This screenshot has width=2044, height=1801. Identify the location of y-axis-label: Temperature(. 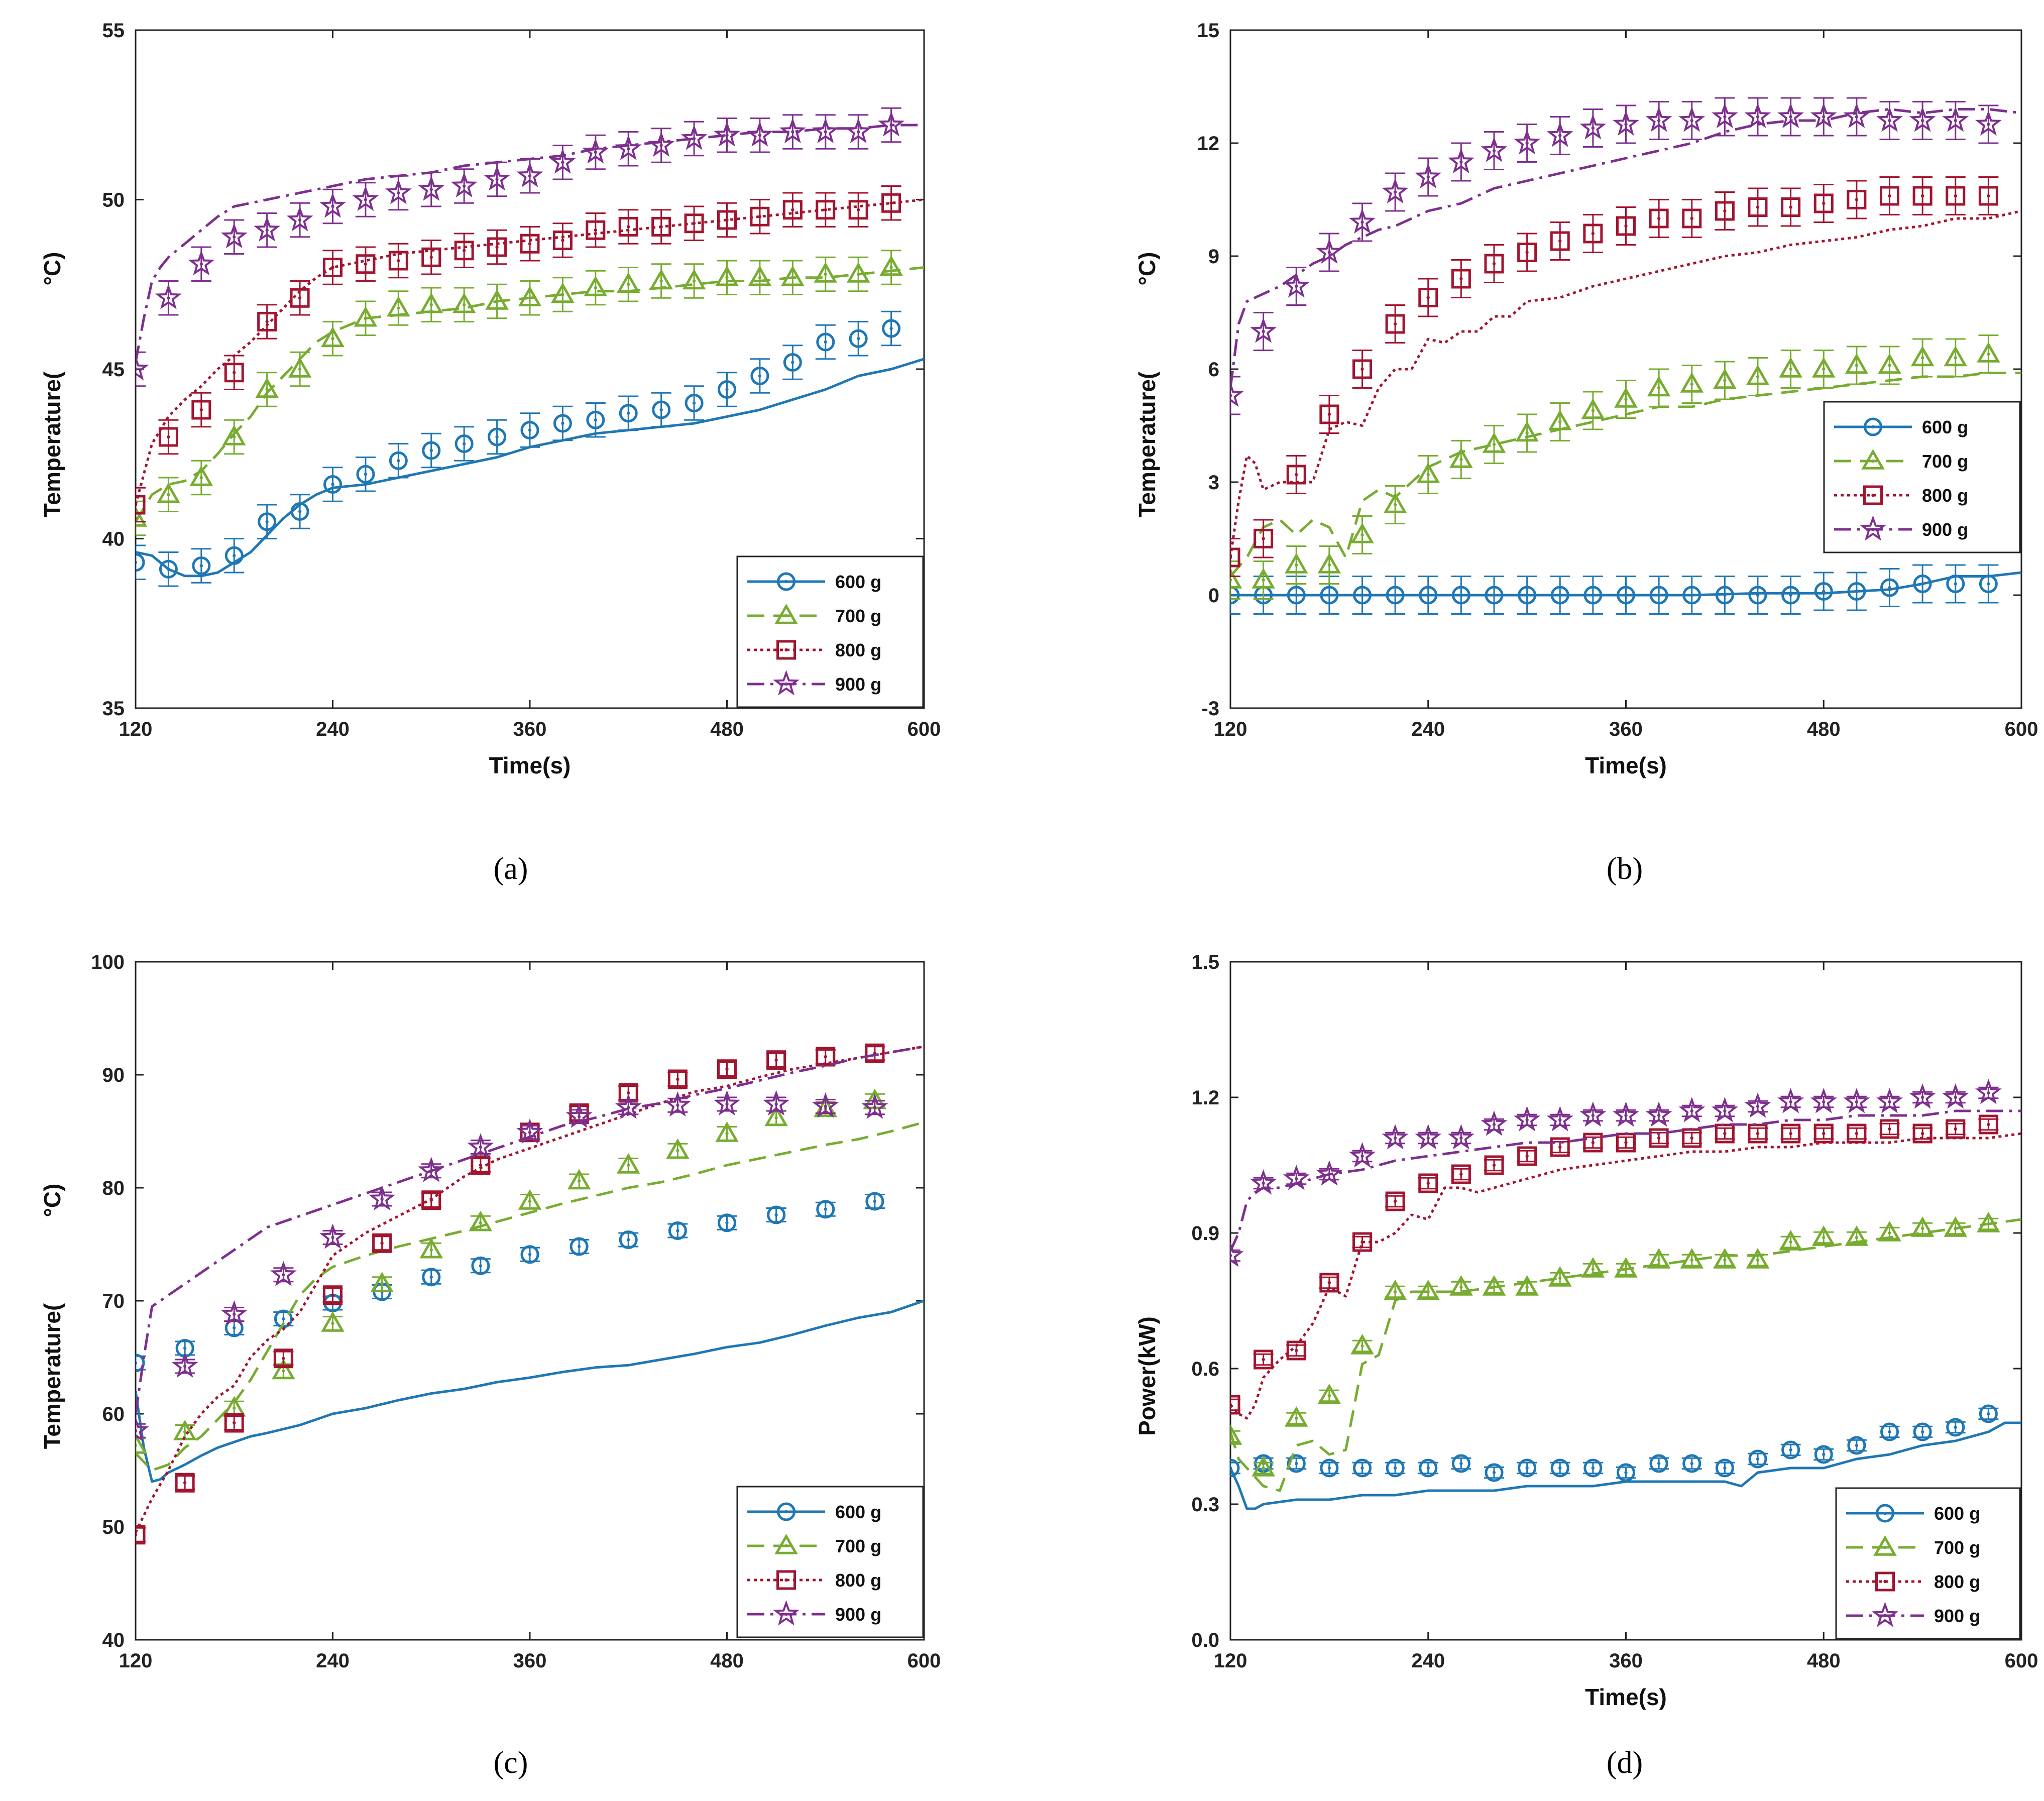
(52, 444).